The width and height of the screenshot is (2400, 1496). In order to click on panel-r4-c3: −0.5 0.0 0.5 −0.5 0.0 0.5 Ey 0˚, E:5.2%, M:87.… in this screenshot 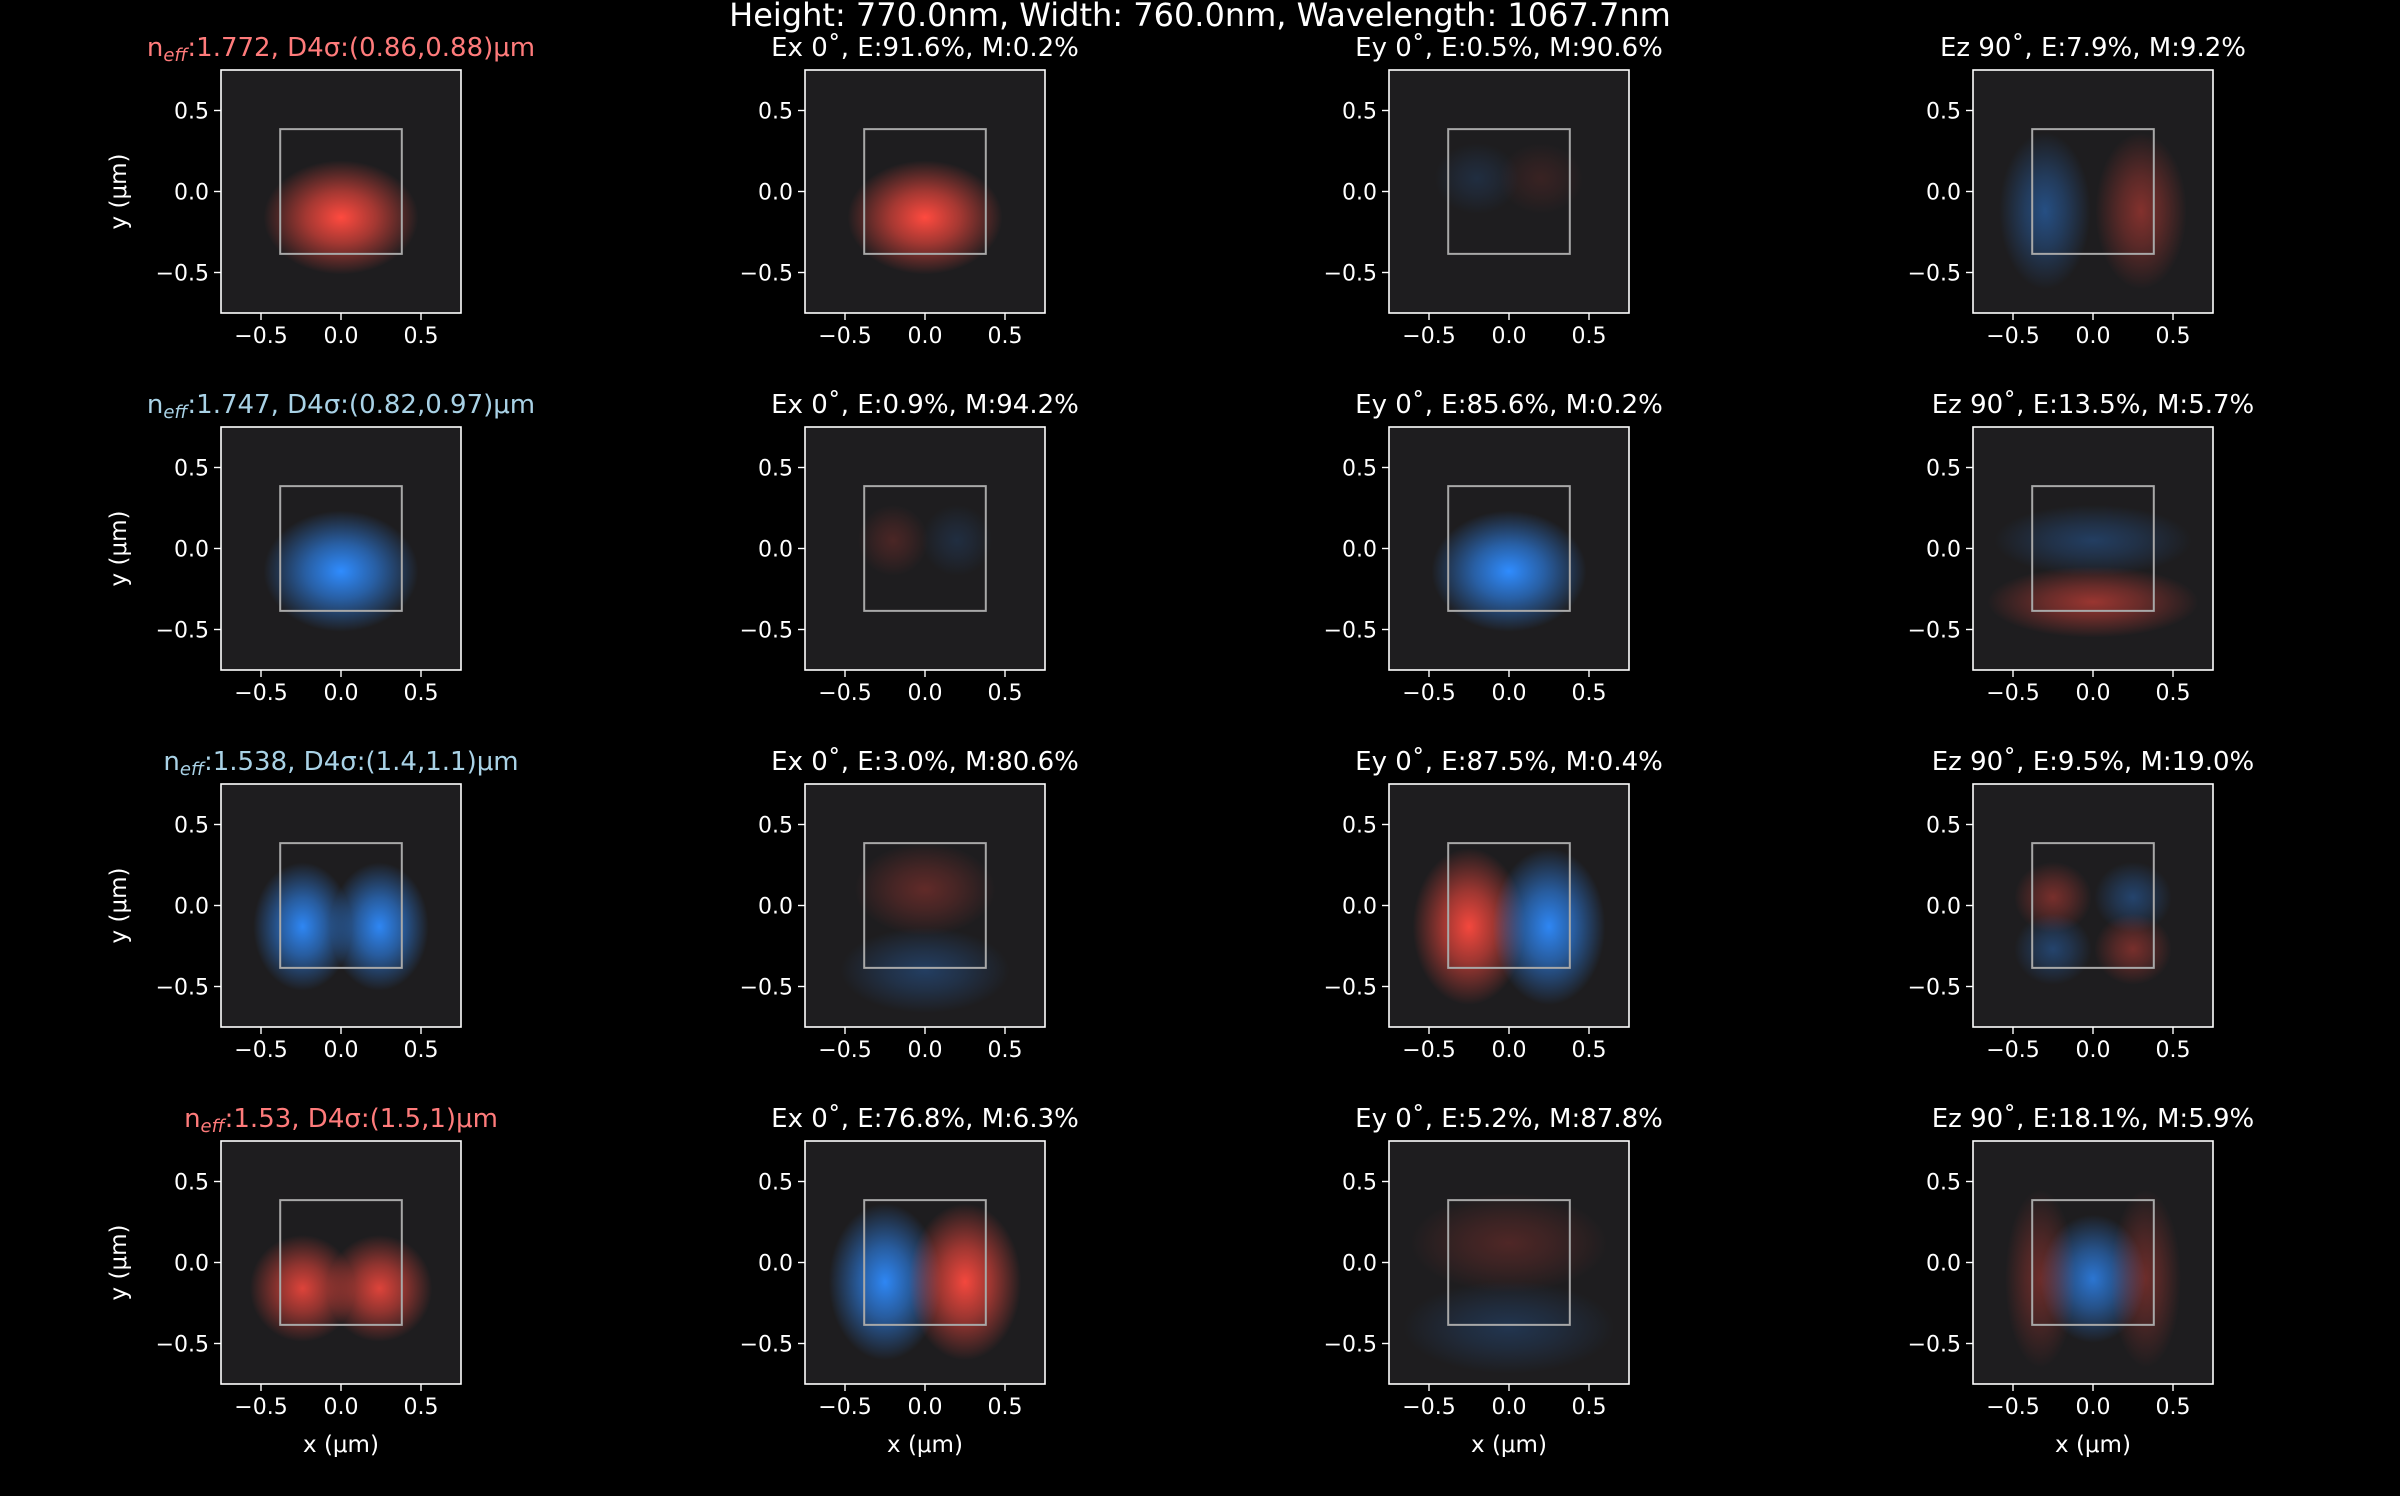, I will do `click(1493, 1281)`.